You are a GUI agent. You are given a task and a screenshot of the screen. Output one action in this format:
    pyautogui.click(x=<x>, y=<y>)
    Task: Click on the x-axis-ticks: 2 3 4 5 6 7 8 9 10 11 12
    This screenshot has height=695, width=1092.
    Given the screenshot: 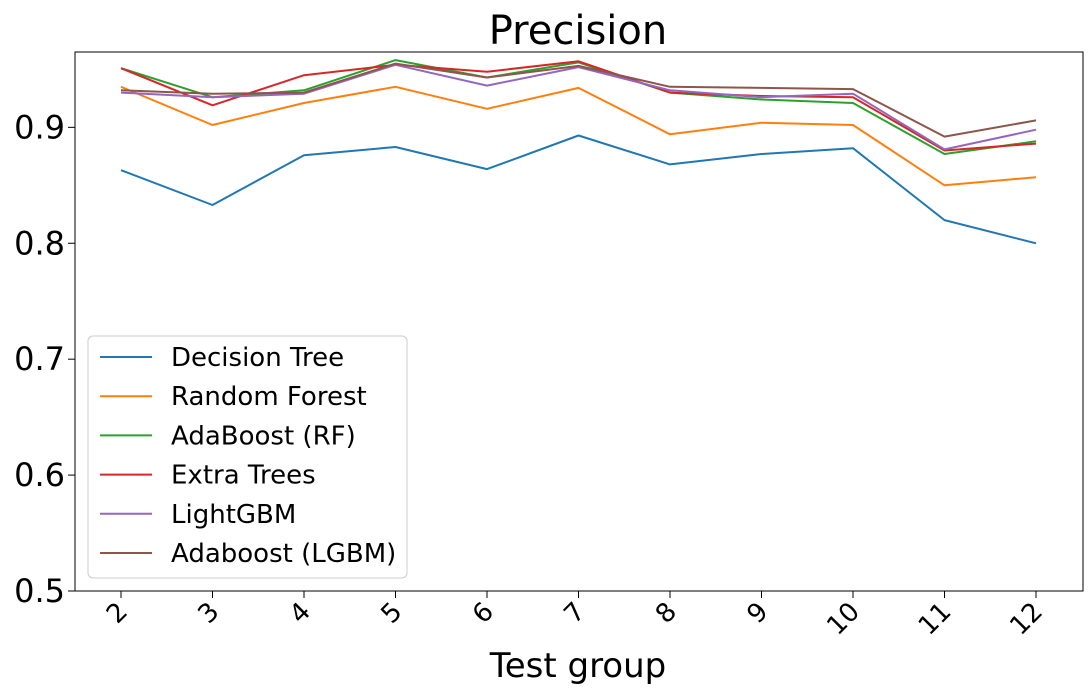 What is the action you would take?
    pyautogui.click(x=575, y=616)
    